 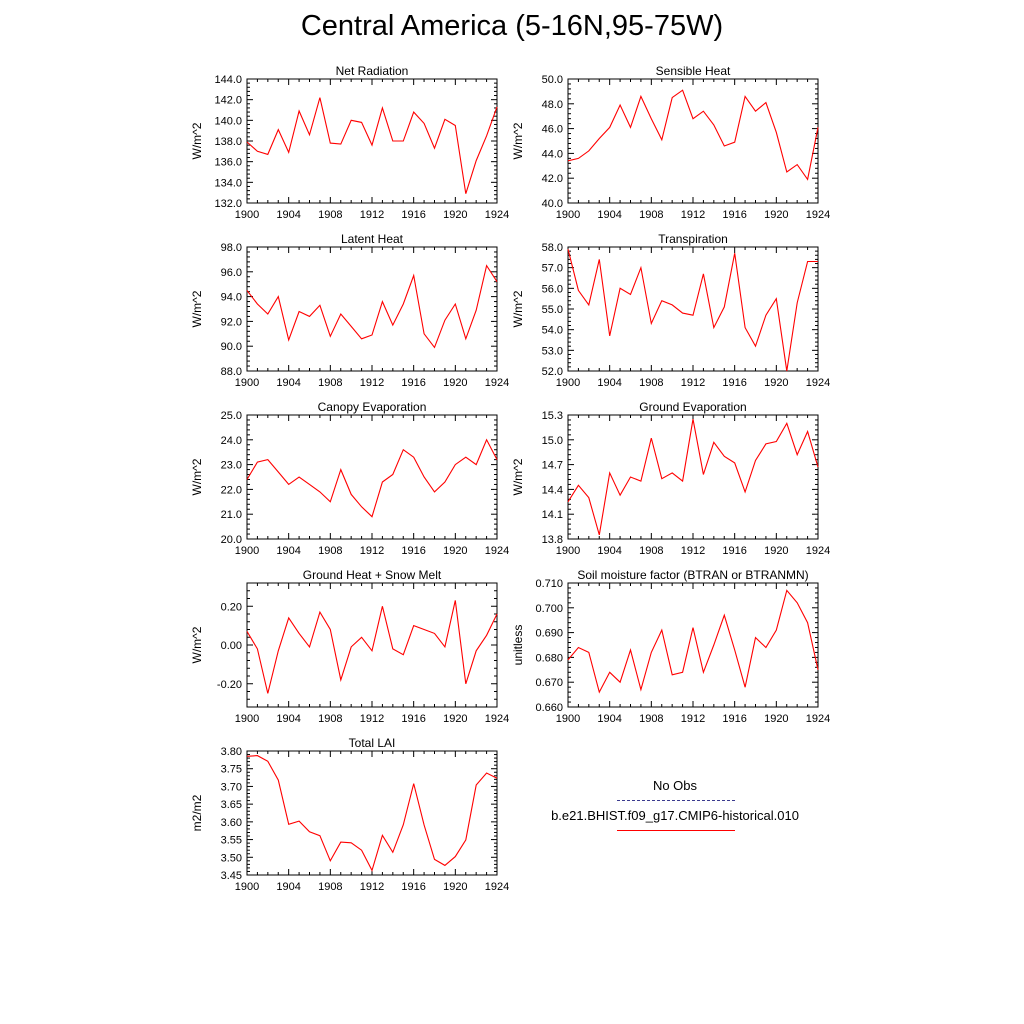 What do you see at coordinates (228, 183) in the screenshot?
I see `y-tick-label: 134.0` at bounding box center [228, 183].